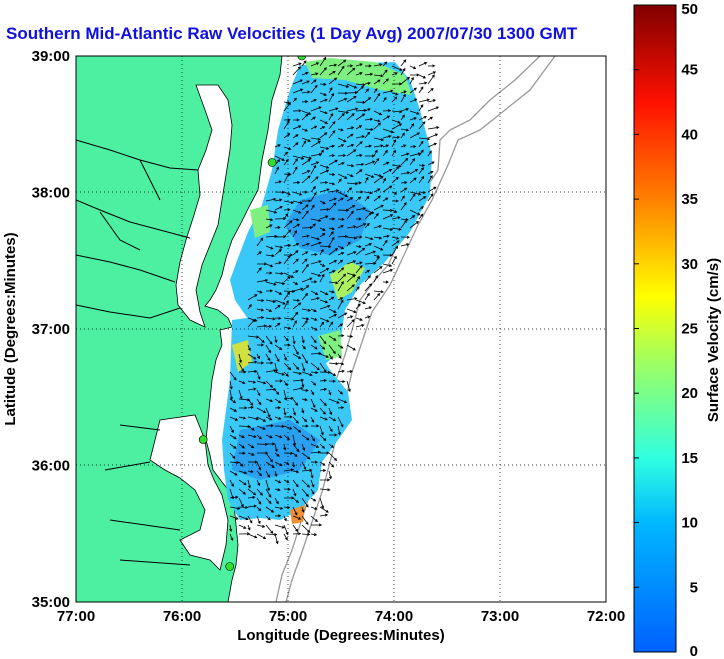 The image size is (724, 659). What do you see at coordinates (252, 313) in the screenshot?
I see `radar-stations` at bounding box center [252, 313].